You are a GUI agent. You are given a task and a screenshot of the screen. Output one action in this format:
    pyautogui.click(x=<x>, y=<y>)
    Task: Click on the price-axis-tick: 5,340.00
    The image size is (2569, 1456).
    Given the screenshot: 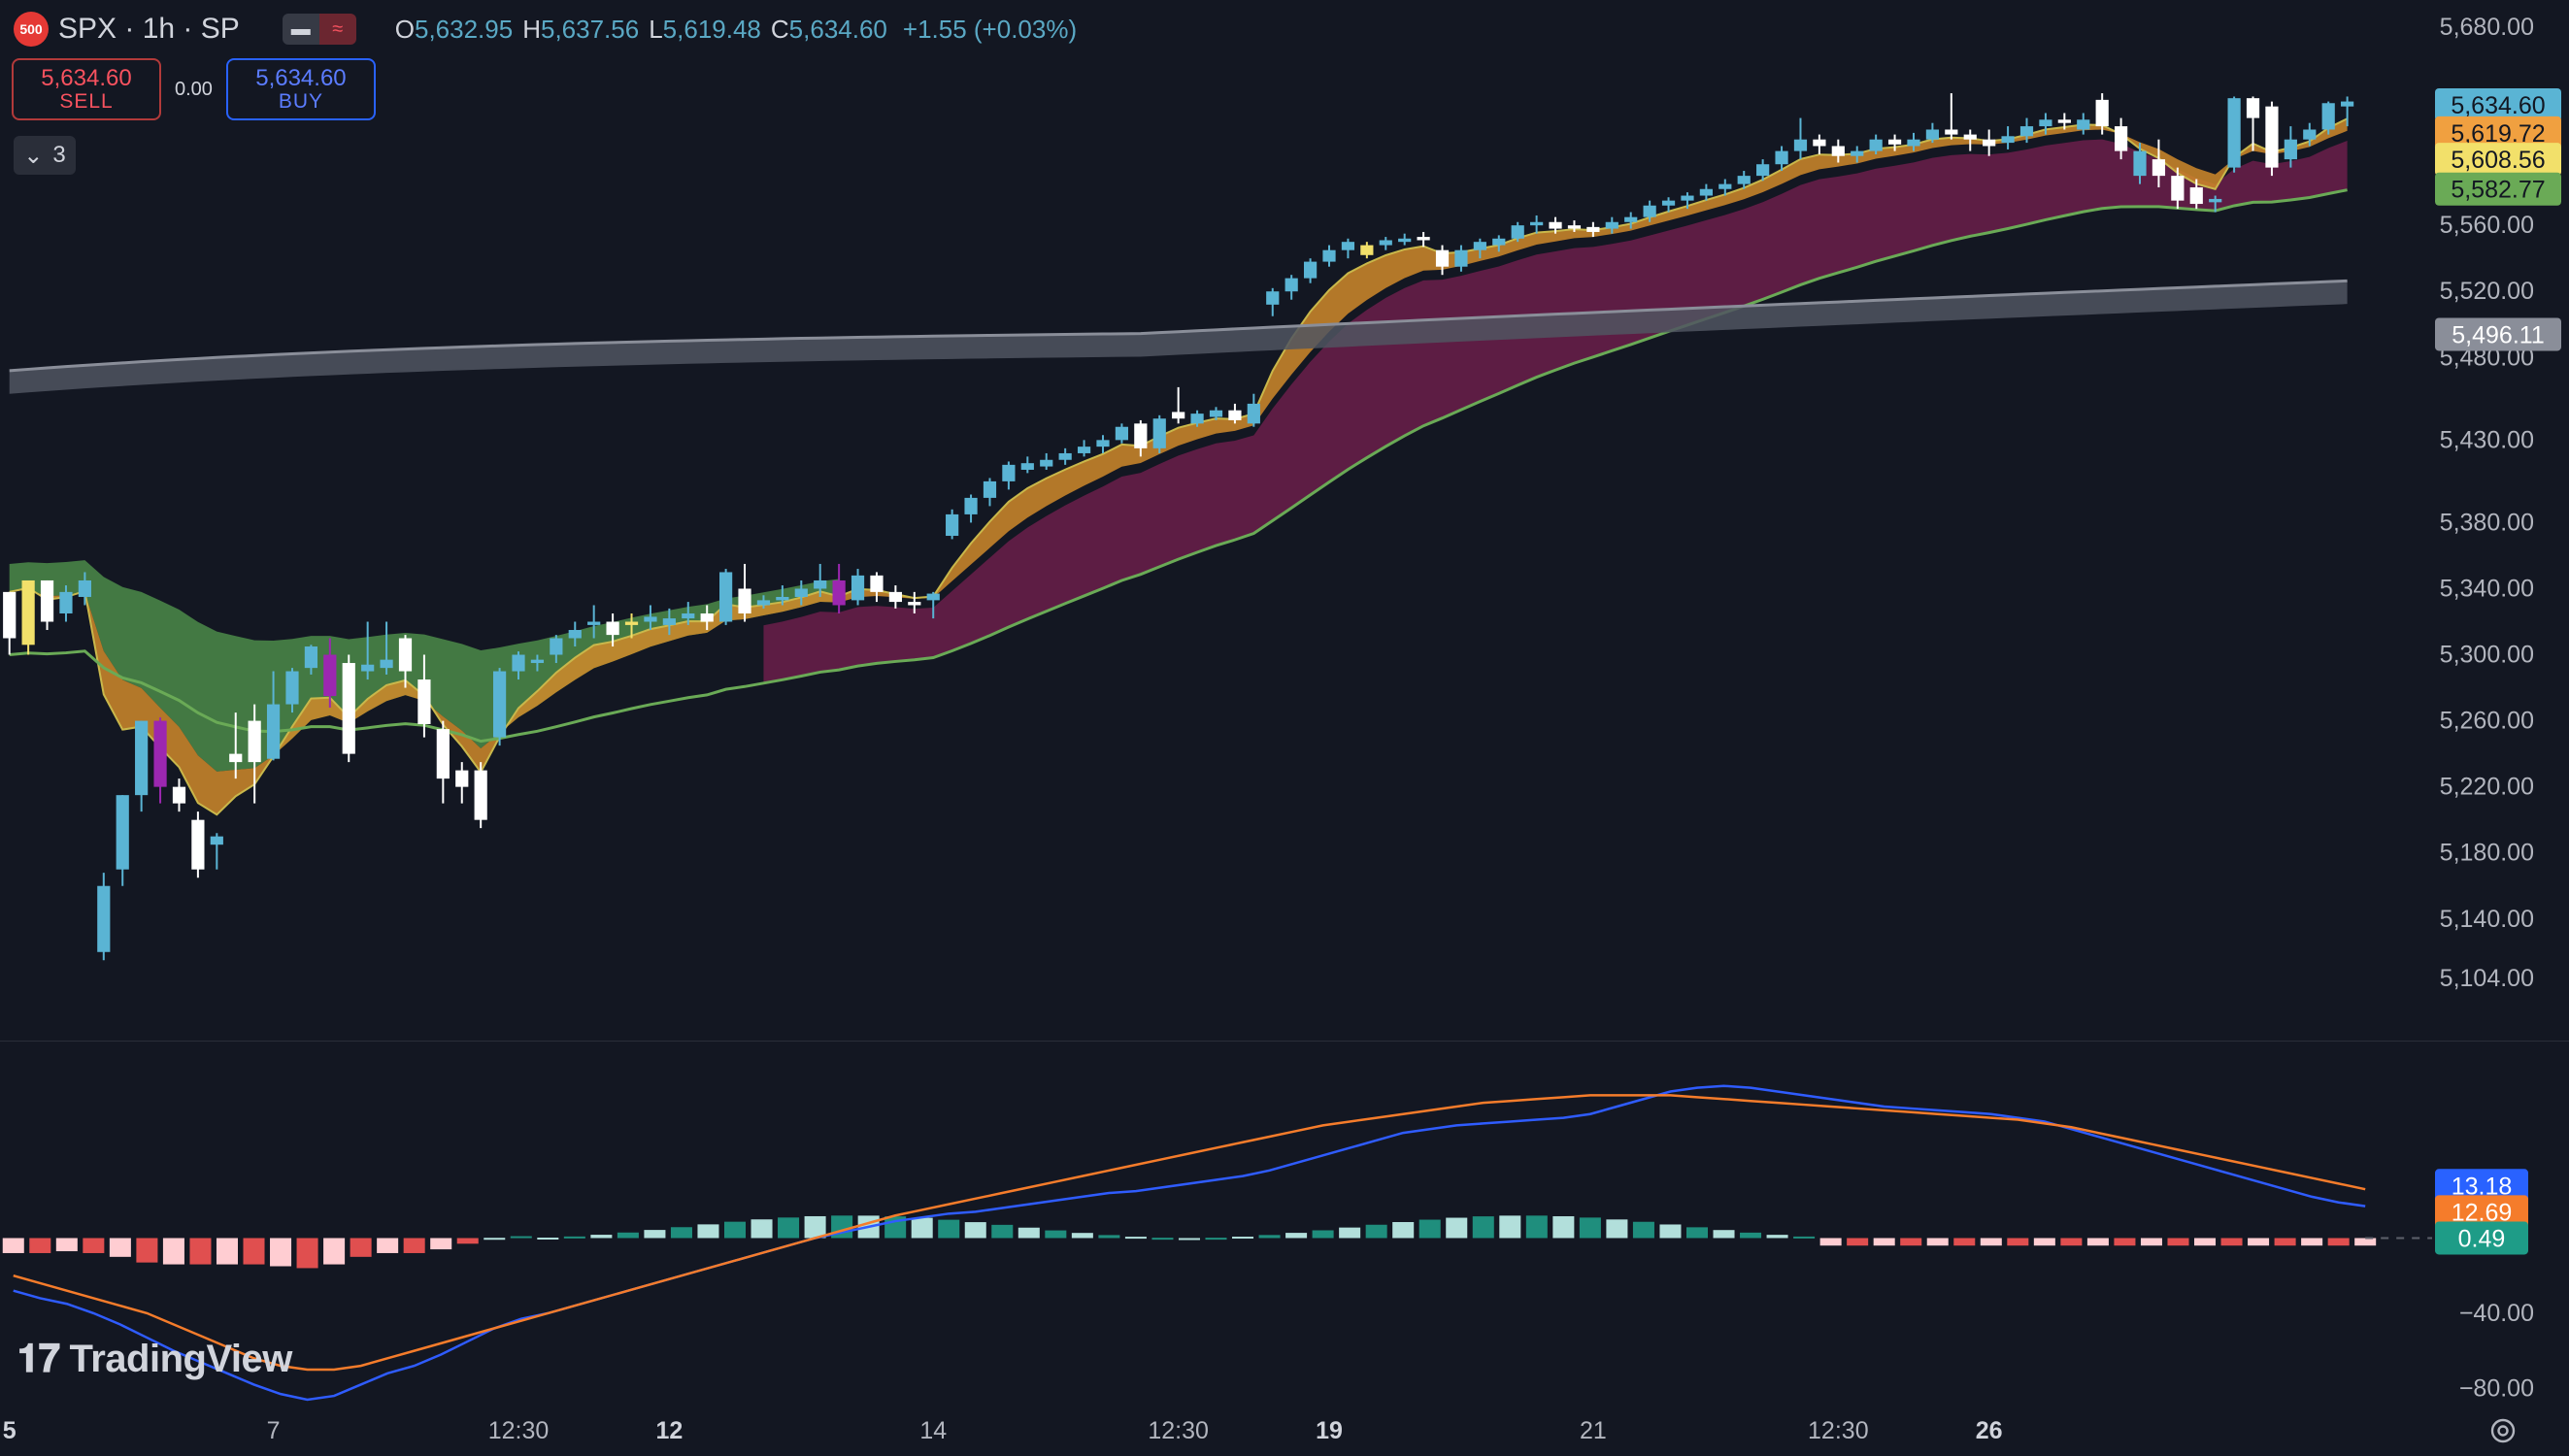 What is the action you would take?
    pyautogui.click(x=2487, y=588)
    